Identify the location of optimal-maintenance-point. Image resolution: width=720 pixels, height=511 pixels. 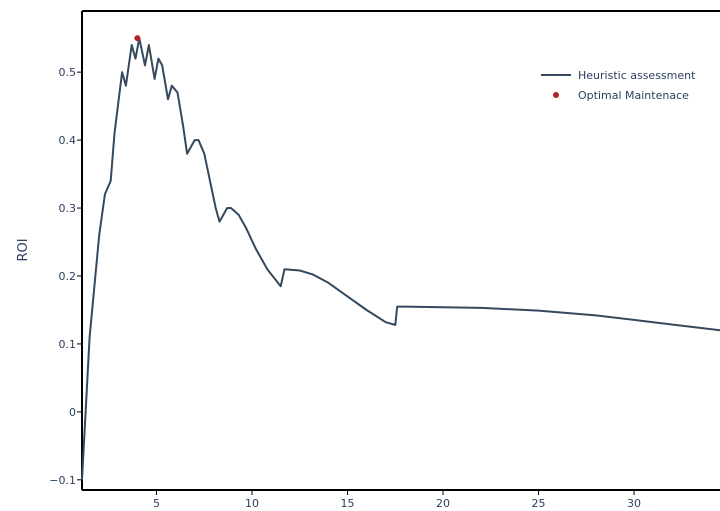
(137, 38).